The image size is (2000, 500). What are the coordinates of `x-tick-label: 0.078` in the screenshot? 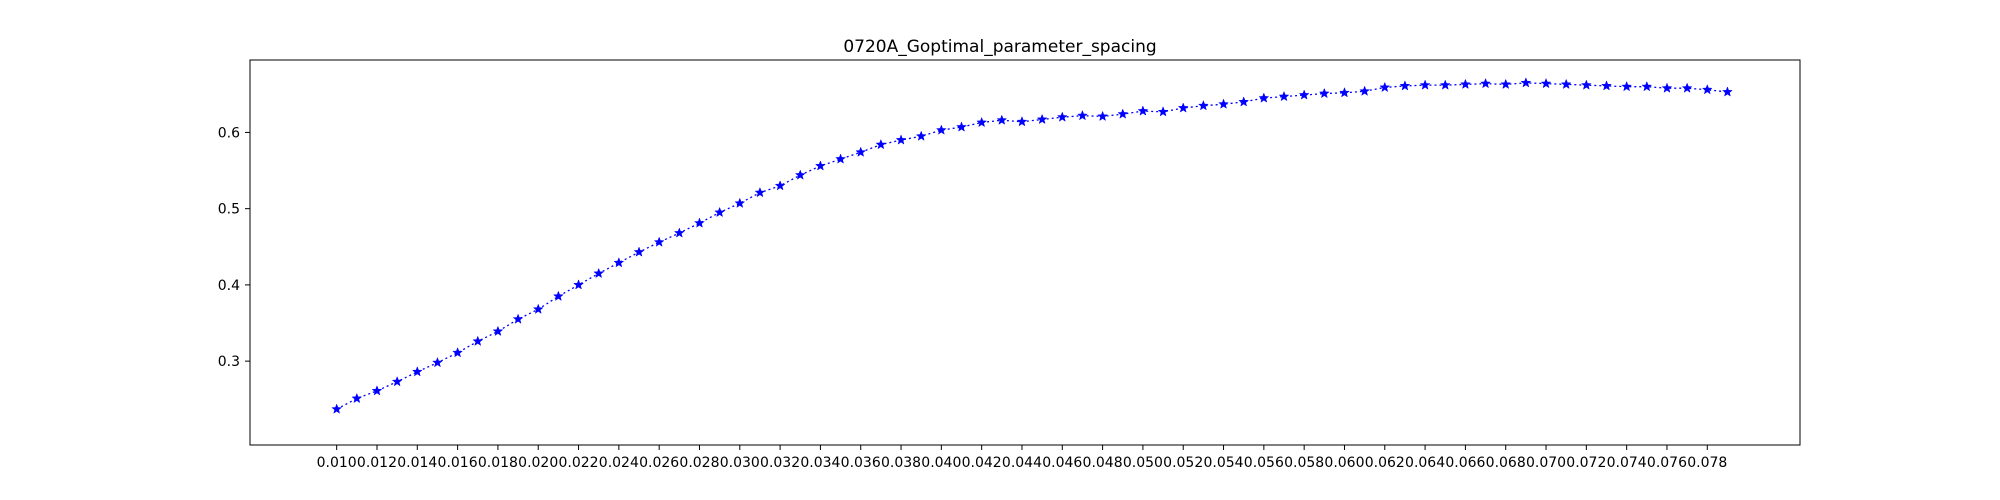 It's located at (1707, 463).